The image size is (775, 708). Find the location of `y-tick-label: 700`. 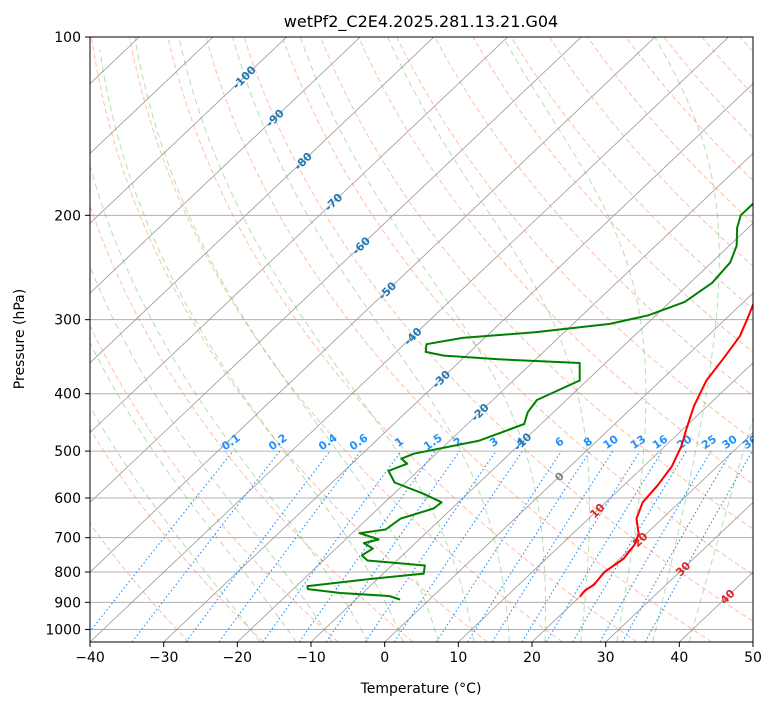

y-tick-label: 700 is located at coordinates (67, 539).